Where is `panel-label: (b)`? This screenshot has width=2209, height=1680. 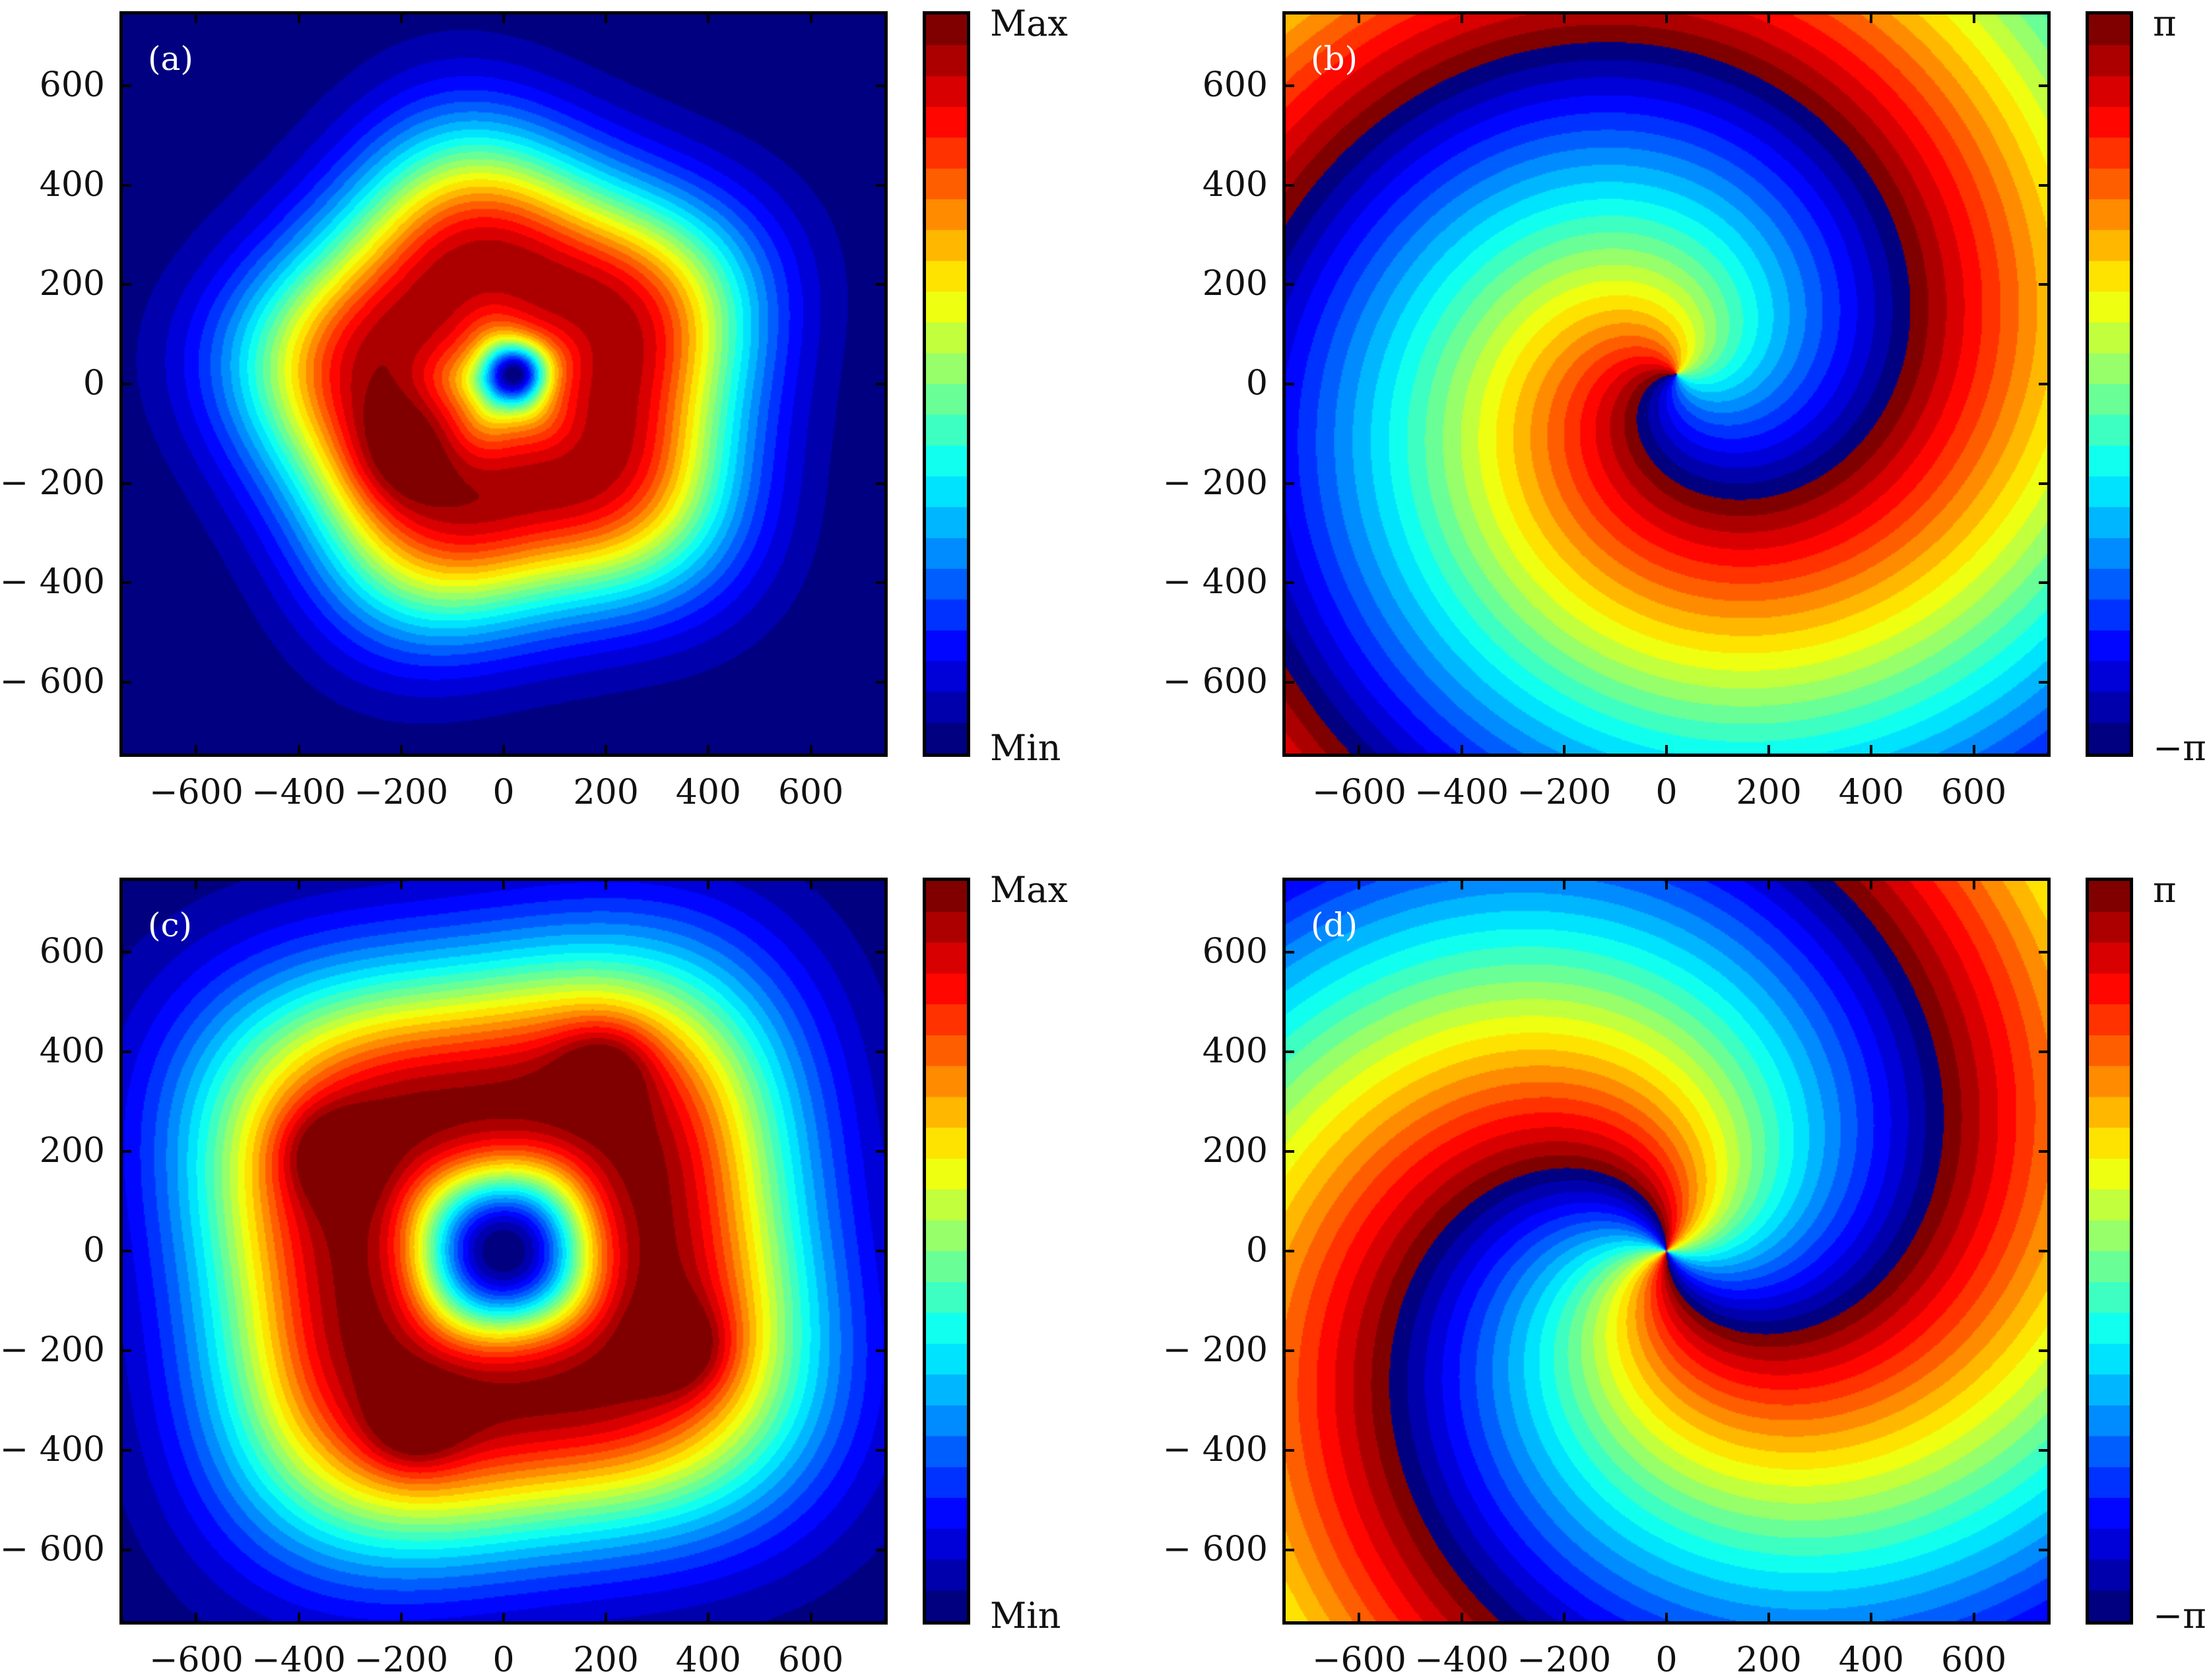
panel-label: (b) is located at coordinates (1334, 59).